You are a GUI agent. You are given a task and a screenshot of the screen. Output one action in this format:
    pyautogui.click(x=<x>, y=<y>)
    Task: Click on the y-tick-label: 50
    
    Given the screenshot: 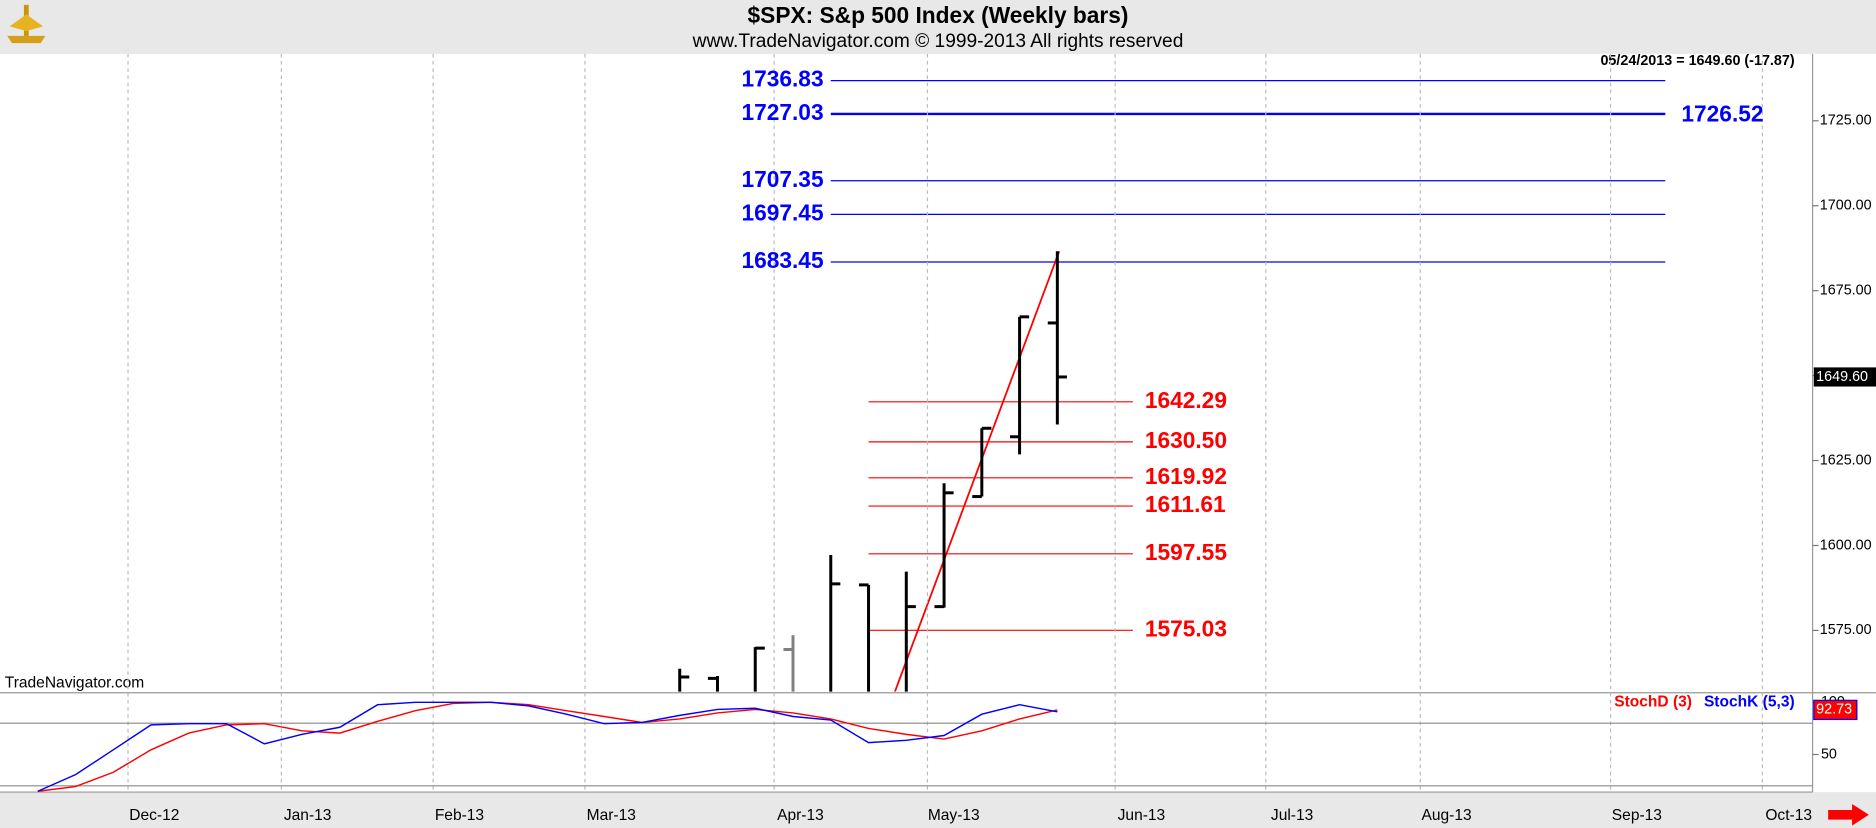 What is the action you would take?
    pyautogui.click(x=1829, y=754)
    